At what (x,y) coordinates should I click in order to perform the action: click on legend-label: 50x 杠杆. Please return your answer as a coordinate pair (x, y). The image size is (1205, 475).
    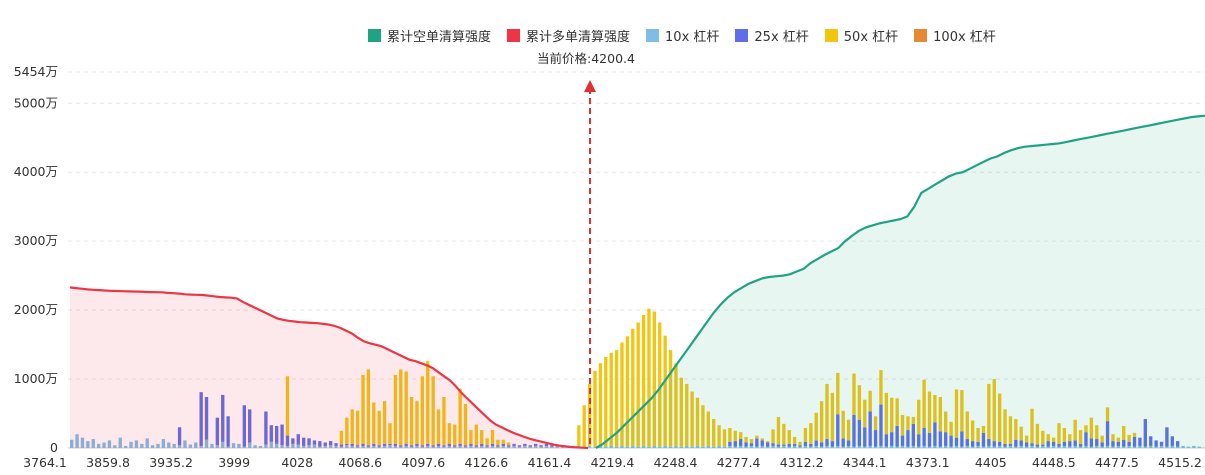
    Looking at the image, I should click on (871, 37).